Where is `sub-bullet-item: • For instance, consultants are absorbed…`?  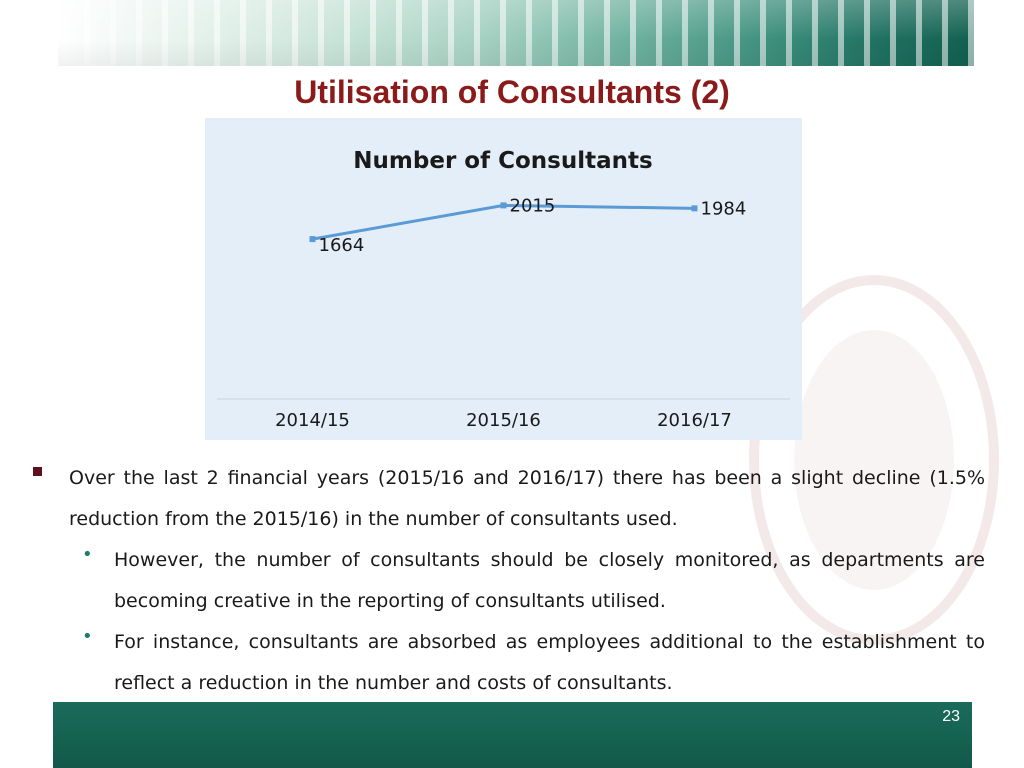
sub-bullet-item: • For instance, consultants are absorbed… is located at coordinates (507, 663).